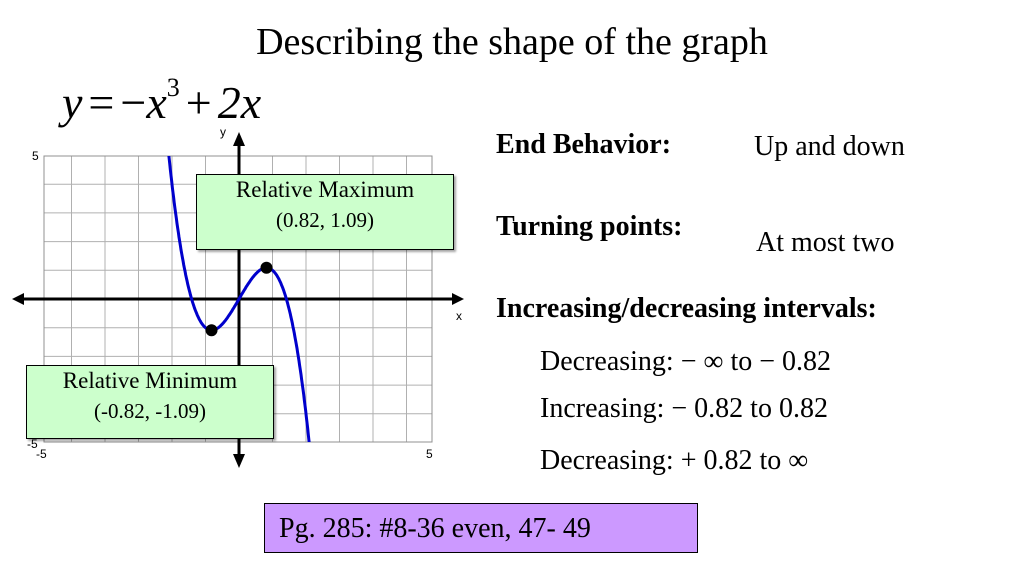 The image size is (1024, 576). What do you see at coordinates (325, 189) in the screenshot?
I see `relative-maximum-title: Relative Maximum` at bounding box center [325, 189].